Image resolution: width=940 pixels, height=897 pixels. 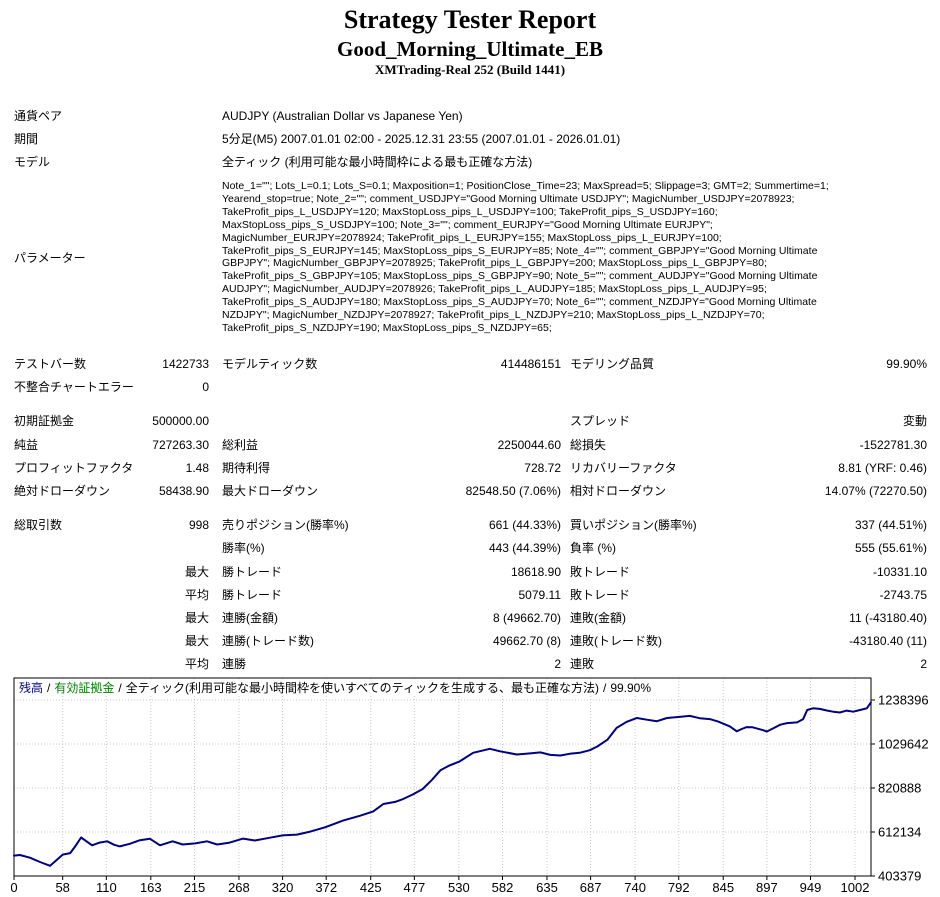 What do you see at coordinates (524, 525) in the screenshot?
I see `stat-value-2: 661 (44.33%)` at bounding box center [524, 525].